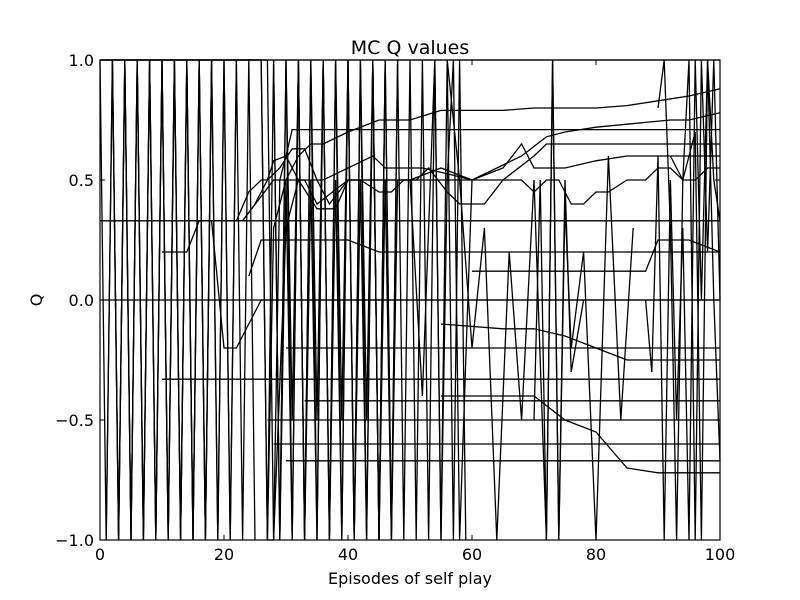  Describe the element at coordinates (100, 554) in the screenshot. I see `x-tick-label-0: 0` at that location.